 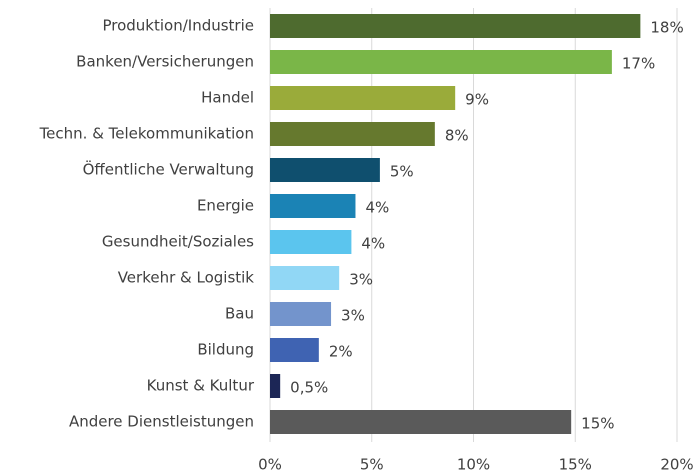 What do you see at coordinates (201, 386) in the screenshot?
I see `y-tick-label: Kunst & Kultur` at bounding box center [201, 386].